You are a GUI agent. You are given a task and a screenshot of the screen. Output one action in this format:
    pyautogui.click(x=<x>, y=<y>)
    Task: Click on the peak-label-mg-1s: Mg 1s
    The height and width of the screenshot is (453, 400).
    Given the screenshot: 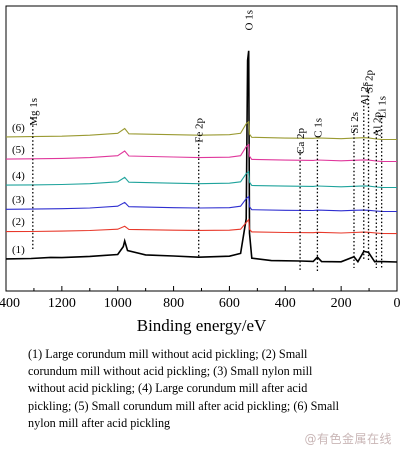 What is the action you would take?
    pyautogui.click(x=34, y=112)
    